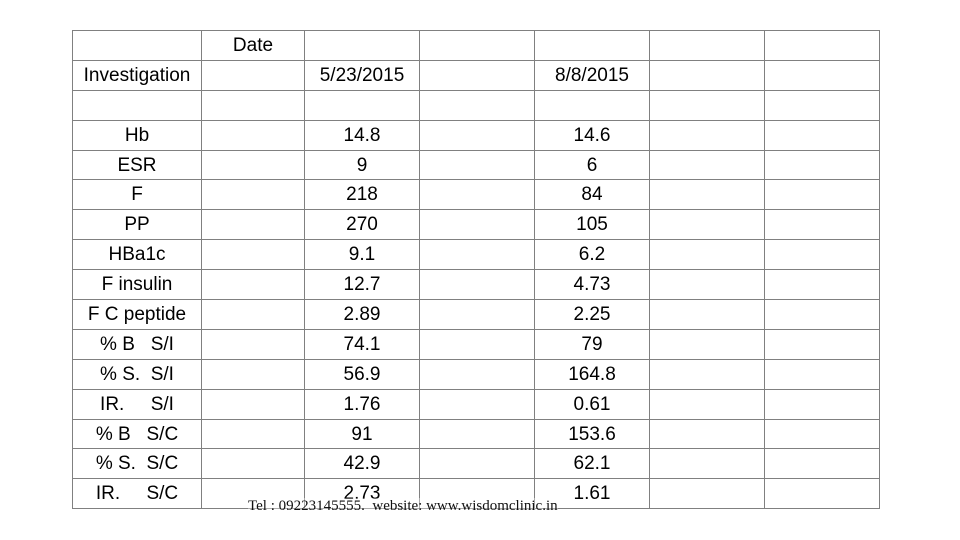 This screenshot has width=960, height=540. I want to click on value-date-1: 270, so click(362, 225).